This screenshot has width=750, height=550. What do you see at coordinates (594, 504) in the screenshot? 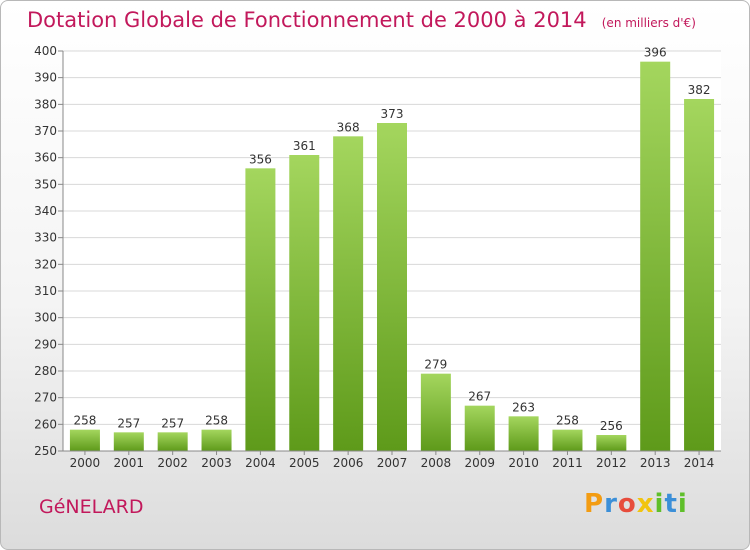
I see `logo-letter: P` at bounding box center [594, 504].